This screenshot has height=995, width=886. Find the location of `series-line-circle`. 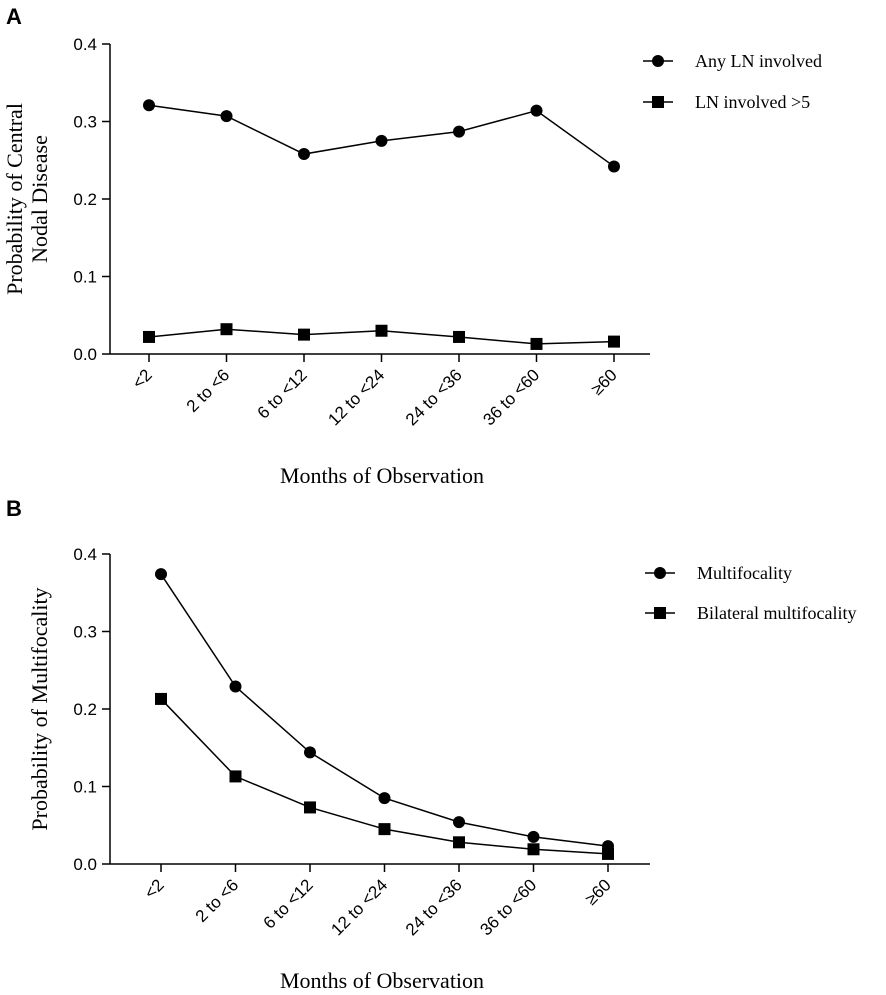

series-line-circle is located at coordinates (384, 710).